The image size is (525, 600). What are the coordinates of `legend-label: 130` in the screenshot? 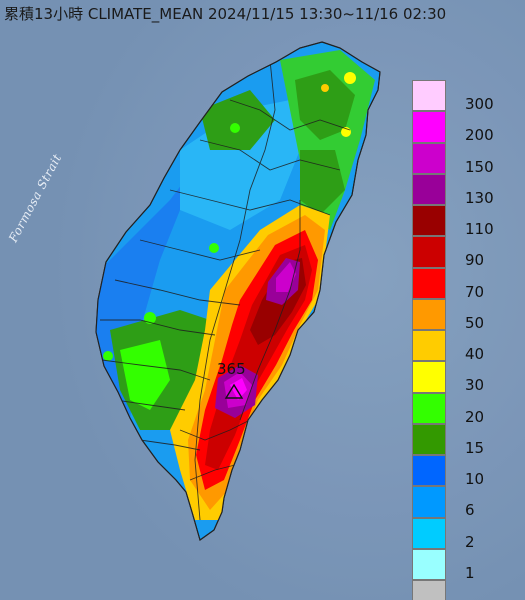 It's located at (479, 197).